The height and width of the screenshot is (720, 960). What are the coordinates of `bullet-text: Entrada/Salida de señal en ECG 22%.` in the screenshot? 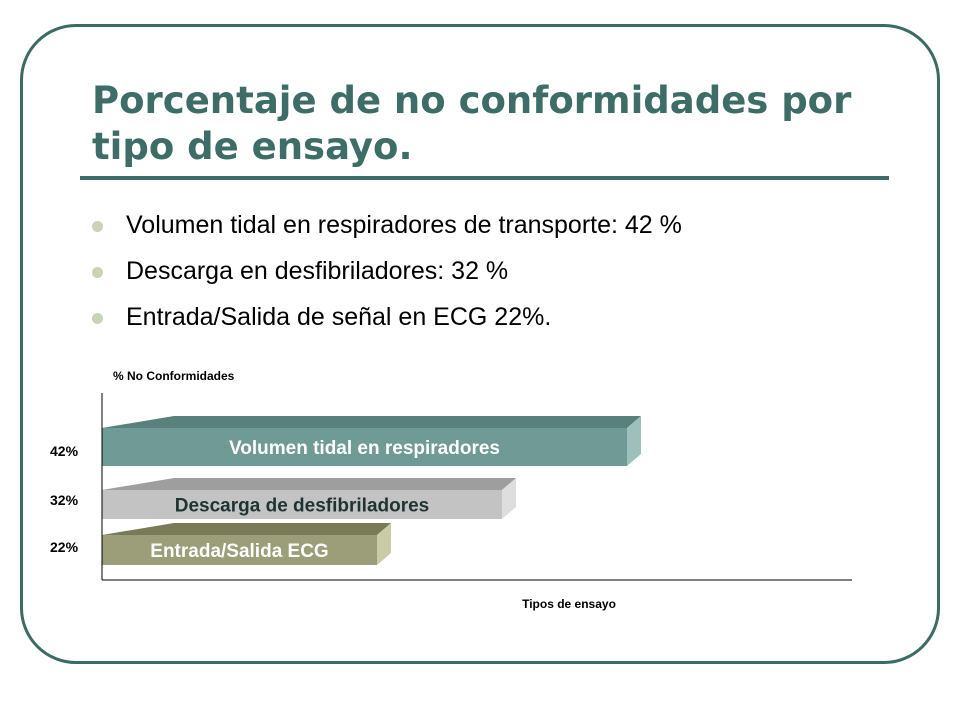 It's located at (339, 317).